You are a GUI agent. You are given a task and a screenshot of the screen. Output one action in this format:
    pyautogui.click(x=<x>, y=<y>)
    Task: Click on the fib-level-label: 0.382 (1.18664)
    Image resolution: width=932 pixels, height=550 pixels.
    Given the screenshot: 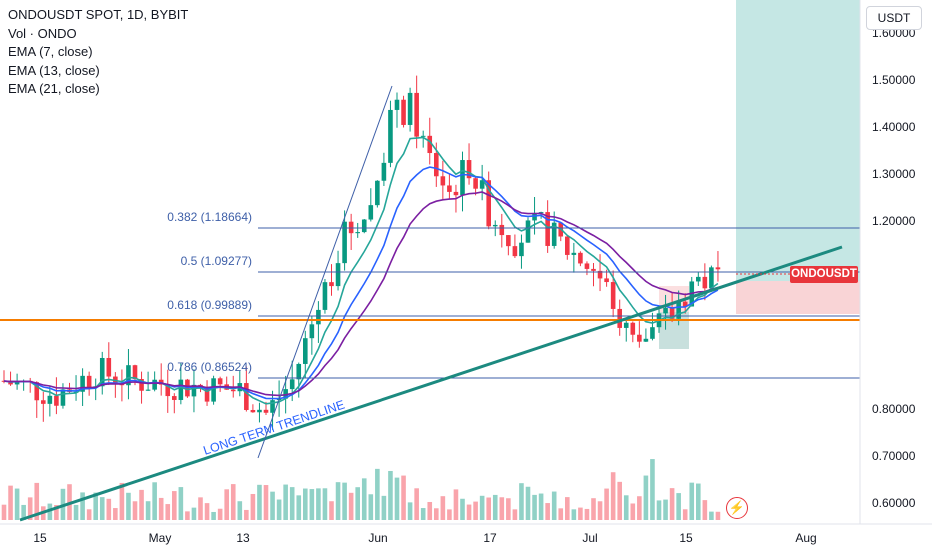 What is the action you would take?
    pyautogui.click(x=209, y=217)
    